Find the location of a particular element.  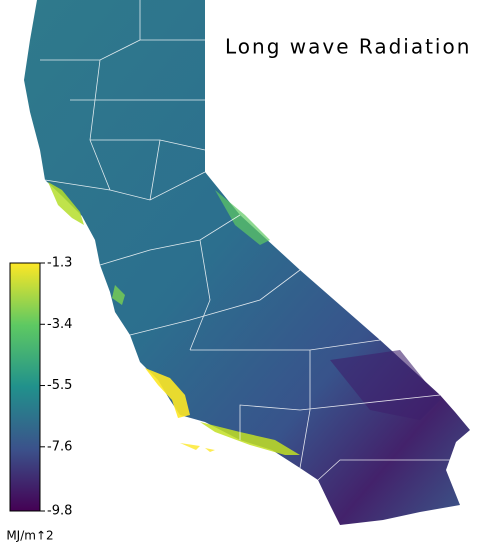

map-title: Long wave Radiation is located at coordinates (348, 47).